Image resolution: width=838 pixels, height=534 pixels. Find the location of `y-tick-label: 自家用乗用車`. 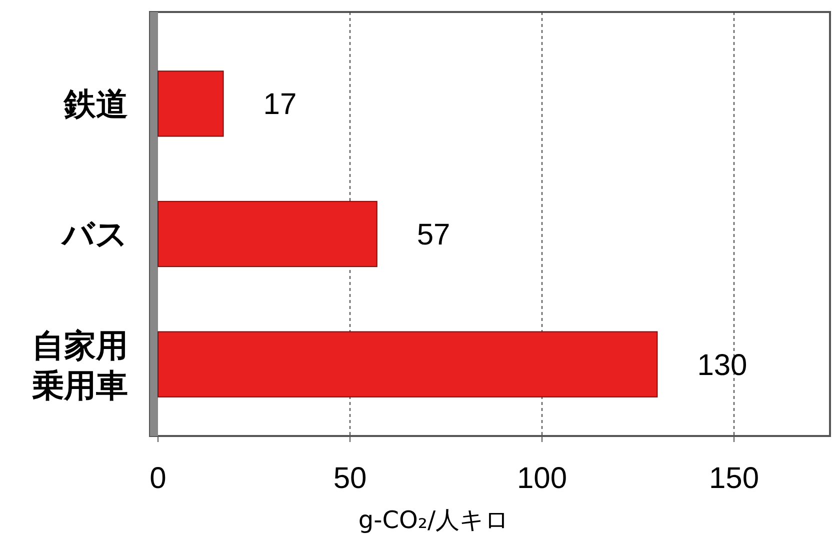

y-tick-label: 自家用乗用車 is located at coordinates (80, 365).